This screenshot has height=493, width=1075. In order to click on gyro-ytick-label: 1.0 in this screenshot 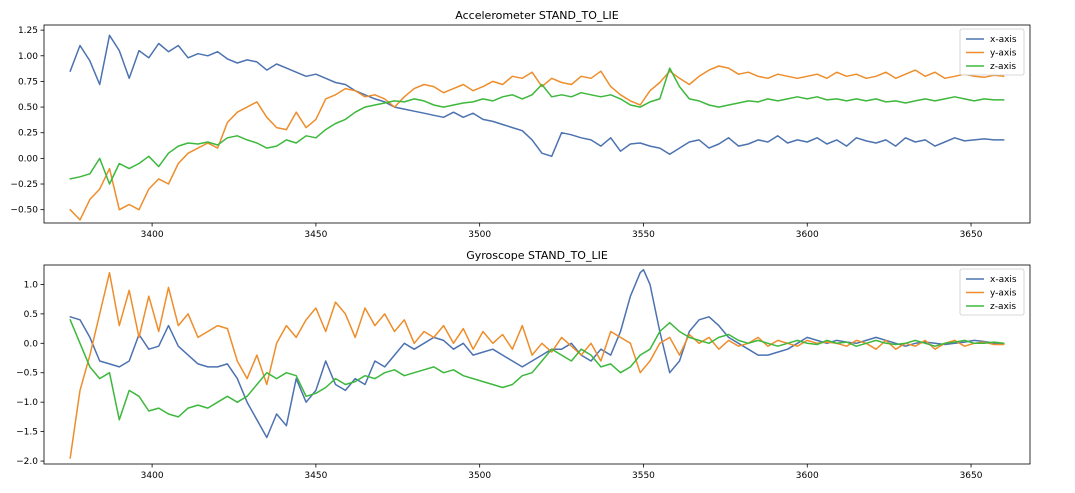, I will do `click(31, 285)`.